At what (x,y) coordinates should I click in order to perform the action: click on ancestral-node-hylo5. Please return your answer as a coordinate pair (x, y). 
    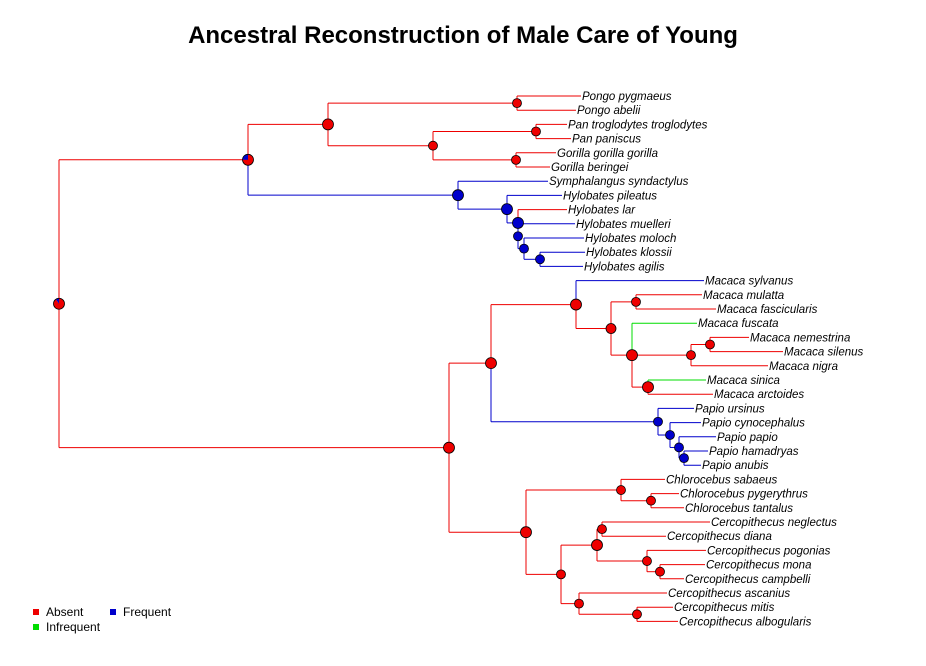
    Looking at the image, I should click on (540, 259).